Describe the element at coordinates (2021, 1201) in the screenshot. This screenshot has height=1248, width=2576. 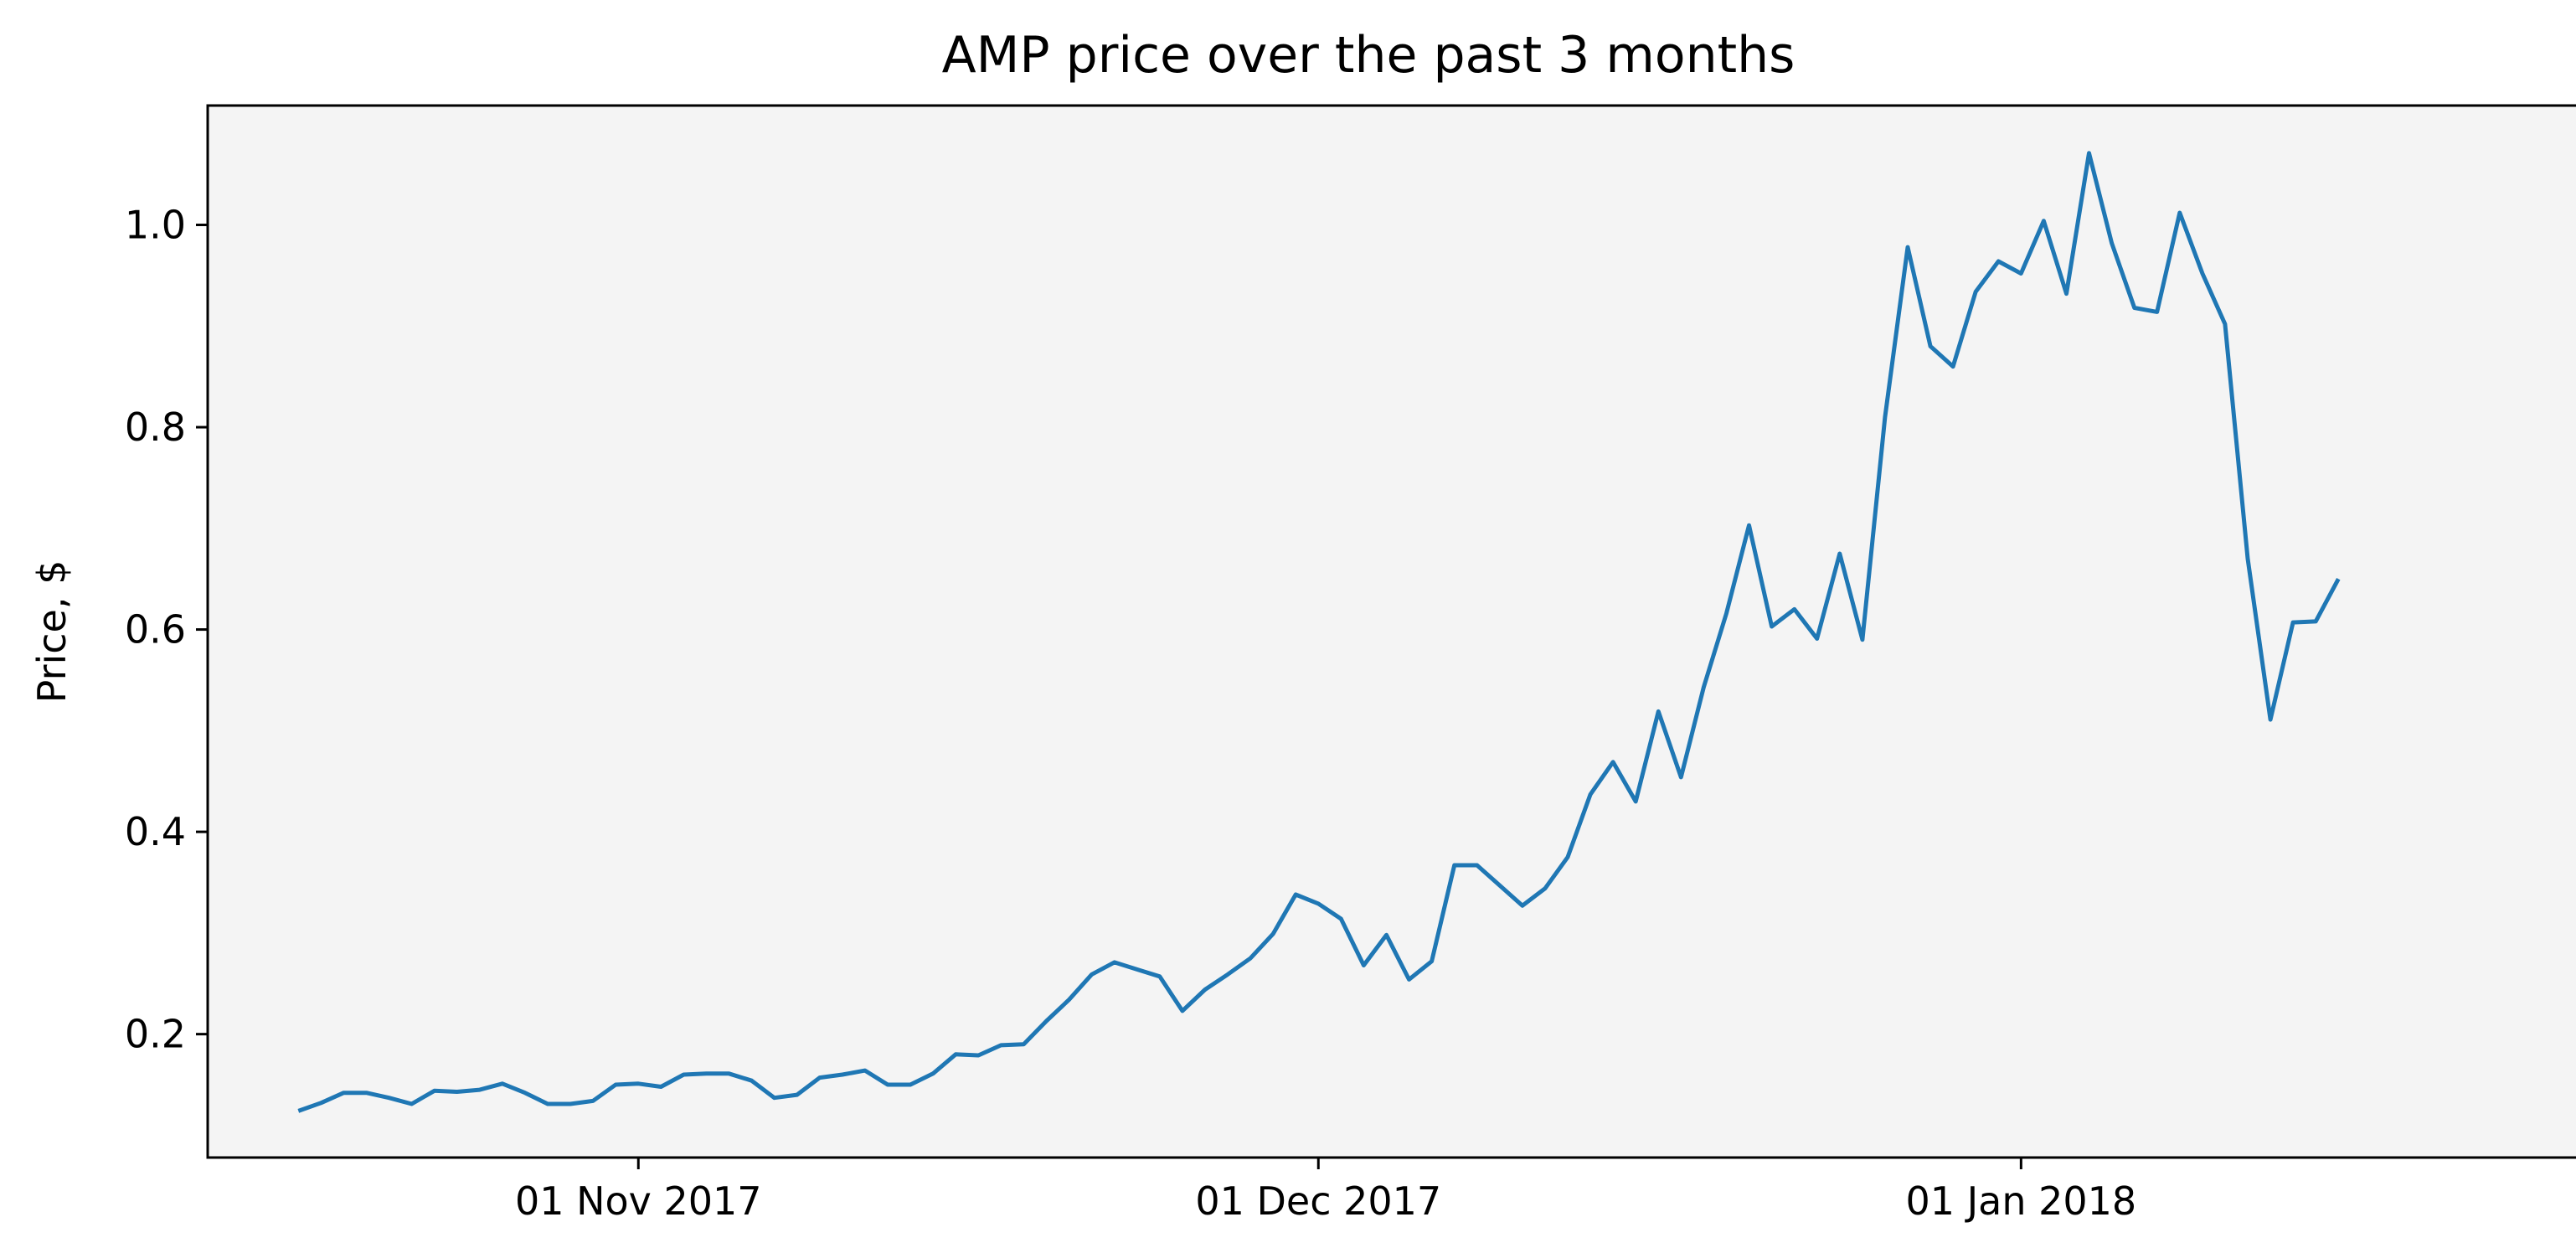
I see `x-tick-label: 01 Jan 2018` at that location.